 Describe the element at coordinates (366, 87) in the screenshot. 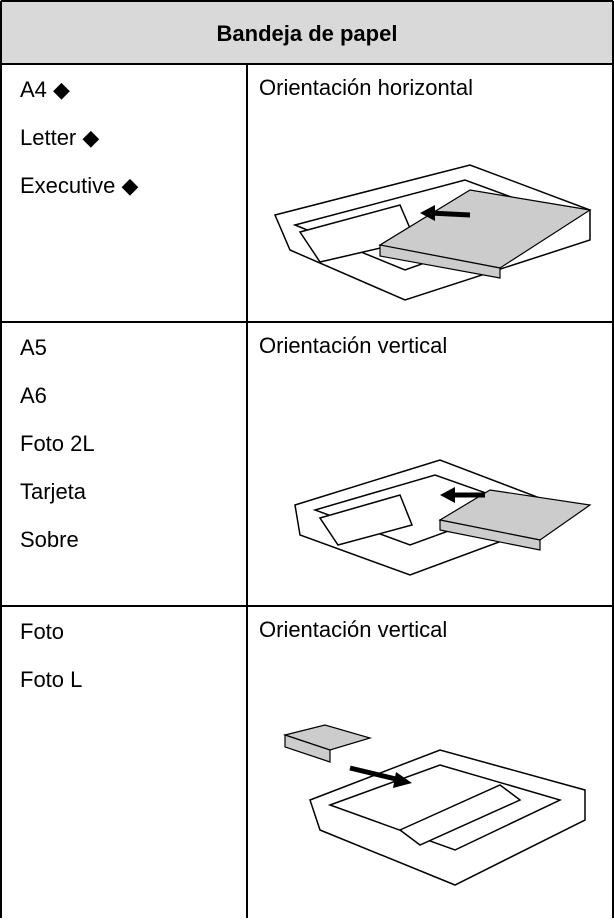

I see `orientation: Orientación horizontal` at that location.